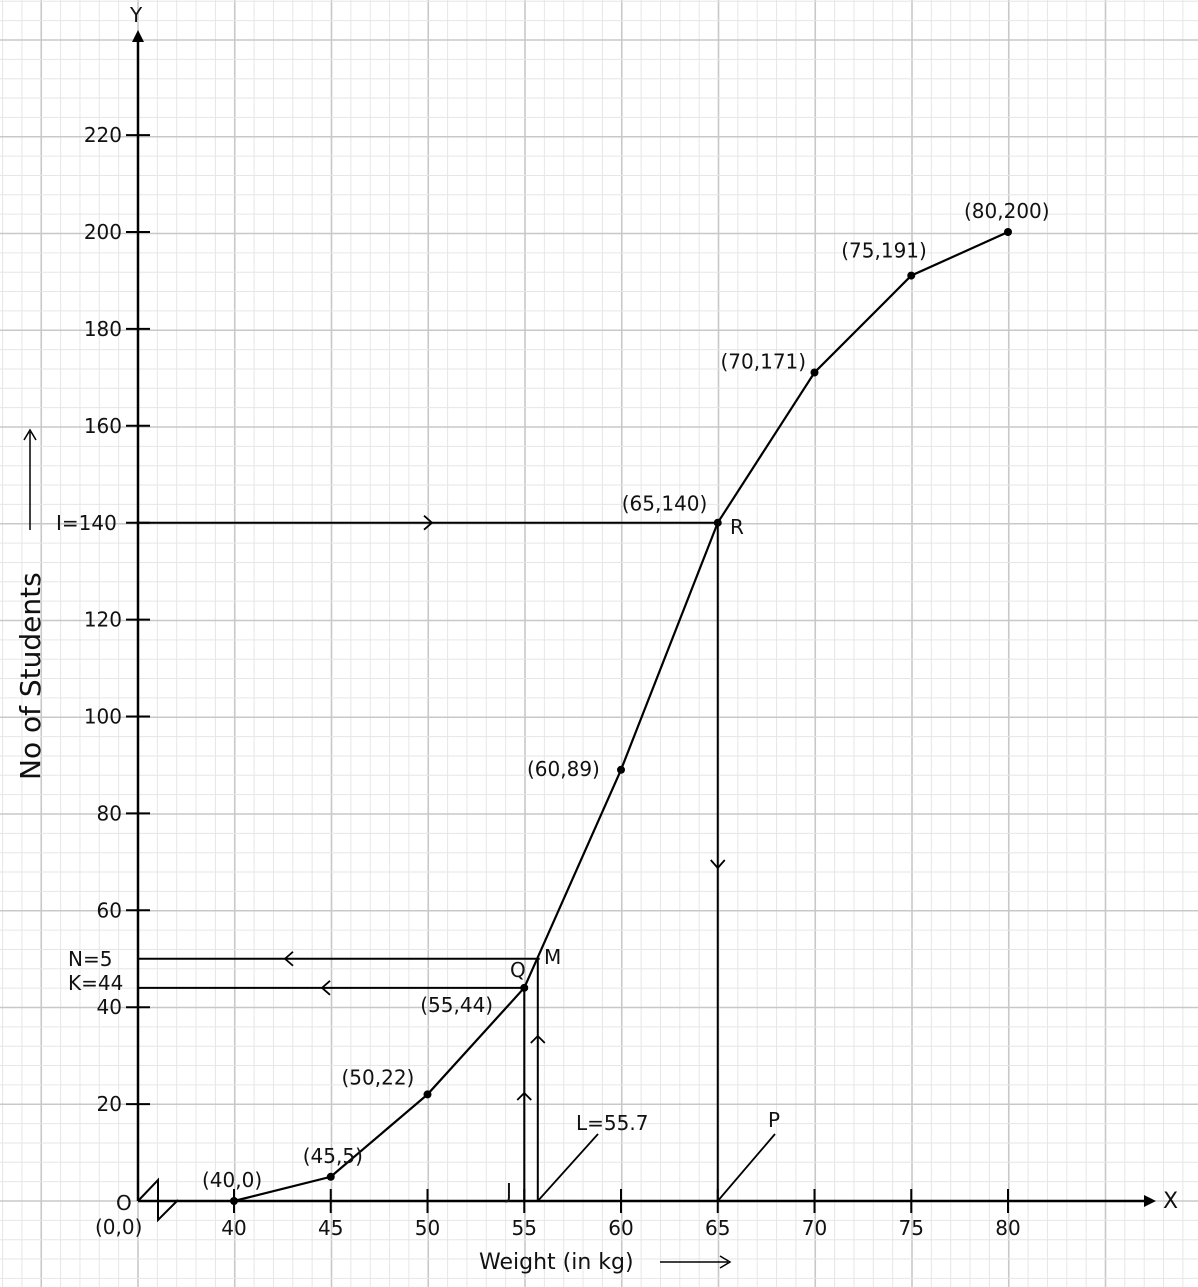 This screenshot has height=1287, width=1198. What do you see at coordinates (737, 527) in the screenshot?
I see `r-label: R` at bounding box center [737, 527].